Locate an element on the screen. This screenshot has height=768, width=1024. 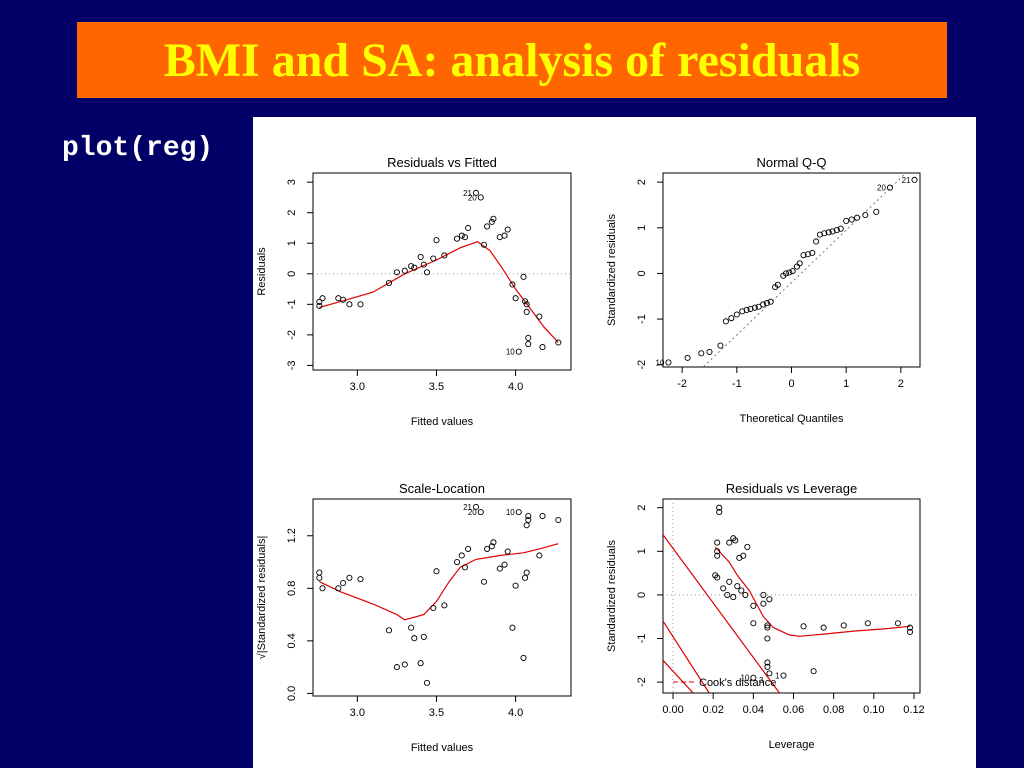
point-label: 20 is located at coordinates (472, 197).